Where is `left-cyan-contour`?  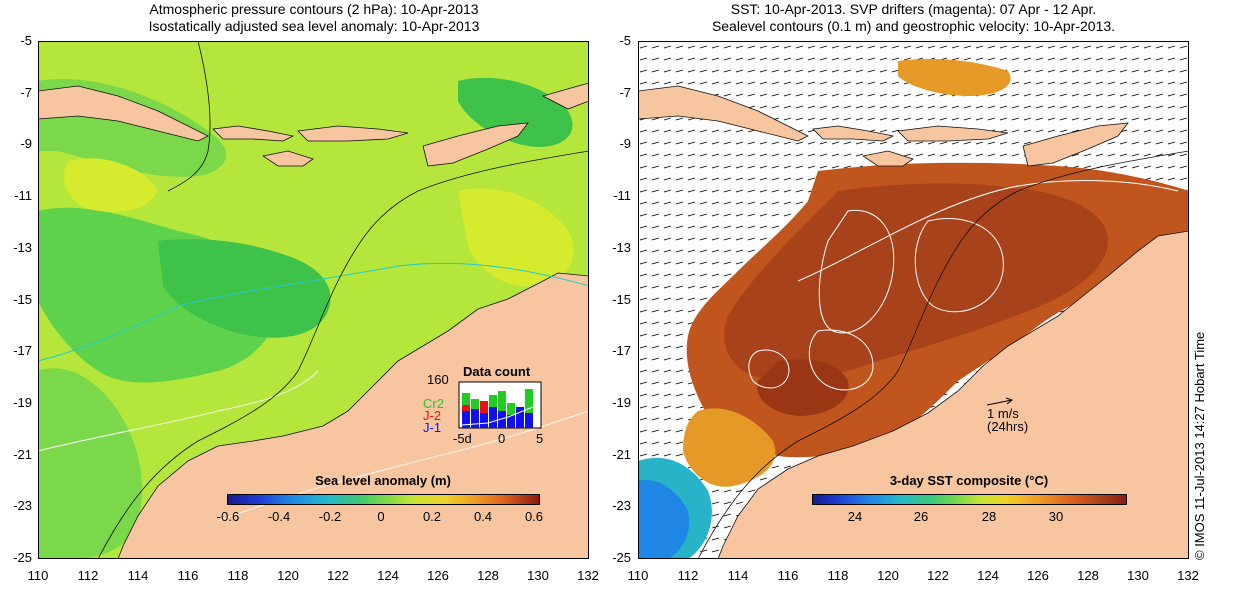 left-cyan-contour is located at coordinates (313, 312).